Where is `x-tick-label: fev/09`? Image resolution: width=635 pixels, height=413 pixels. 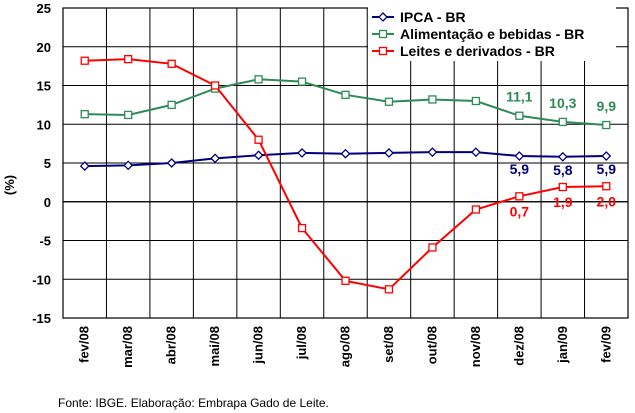
x-tick-label: fev/09 is located at coordinates (605, 344).